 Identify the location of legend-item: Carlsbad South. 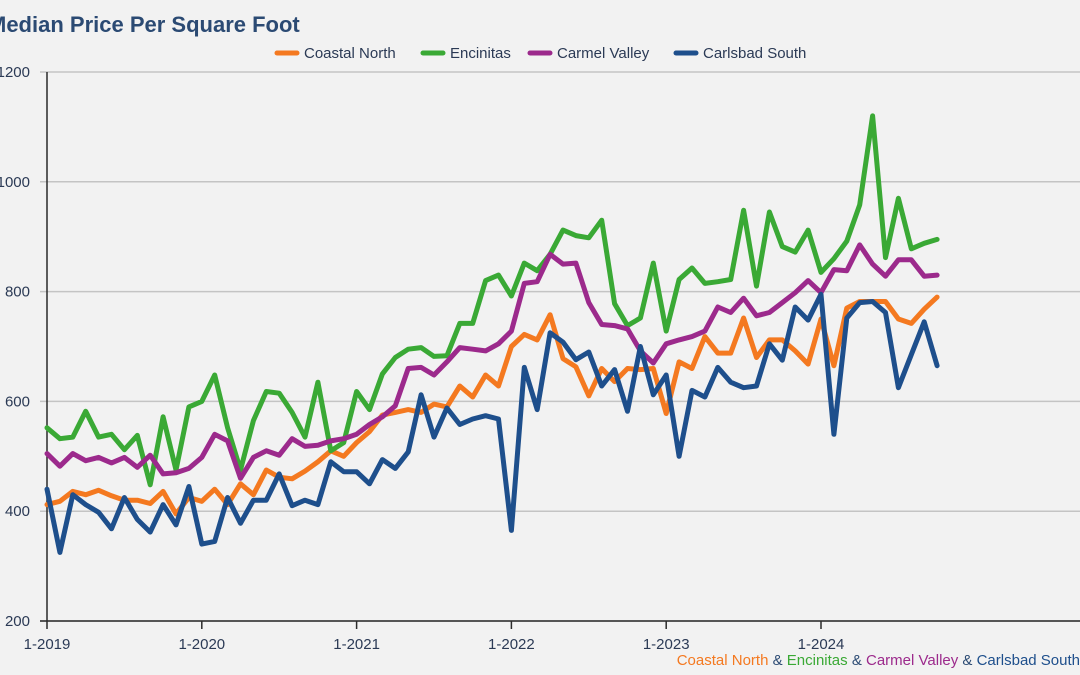
(739, 53).